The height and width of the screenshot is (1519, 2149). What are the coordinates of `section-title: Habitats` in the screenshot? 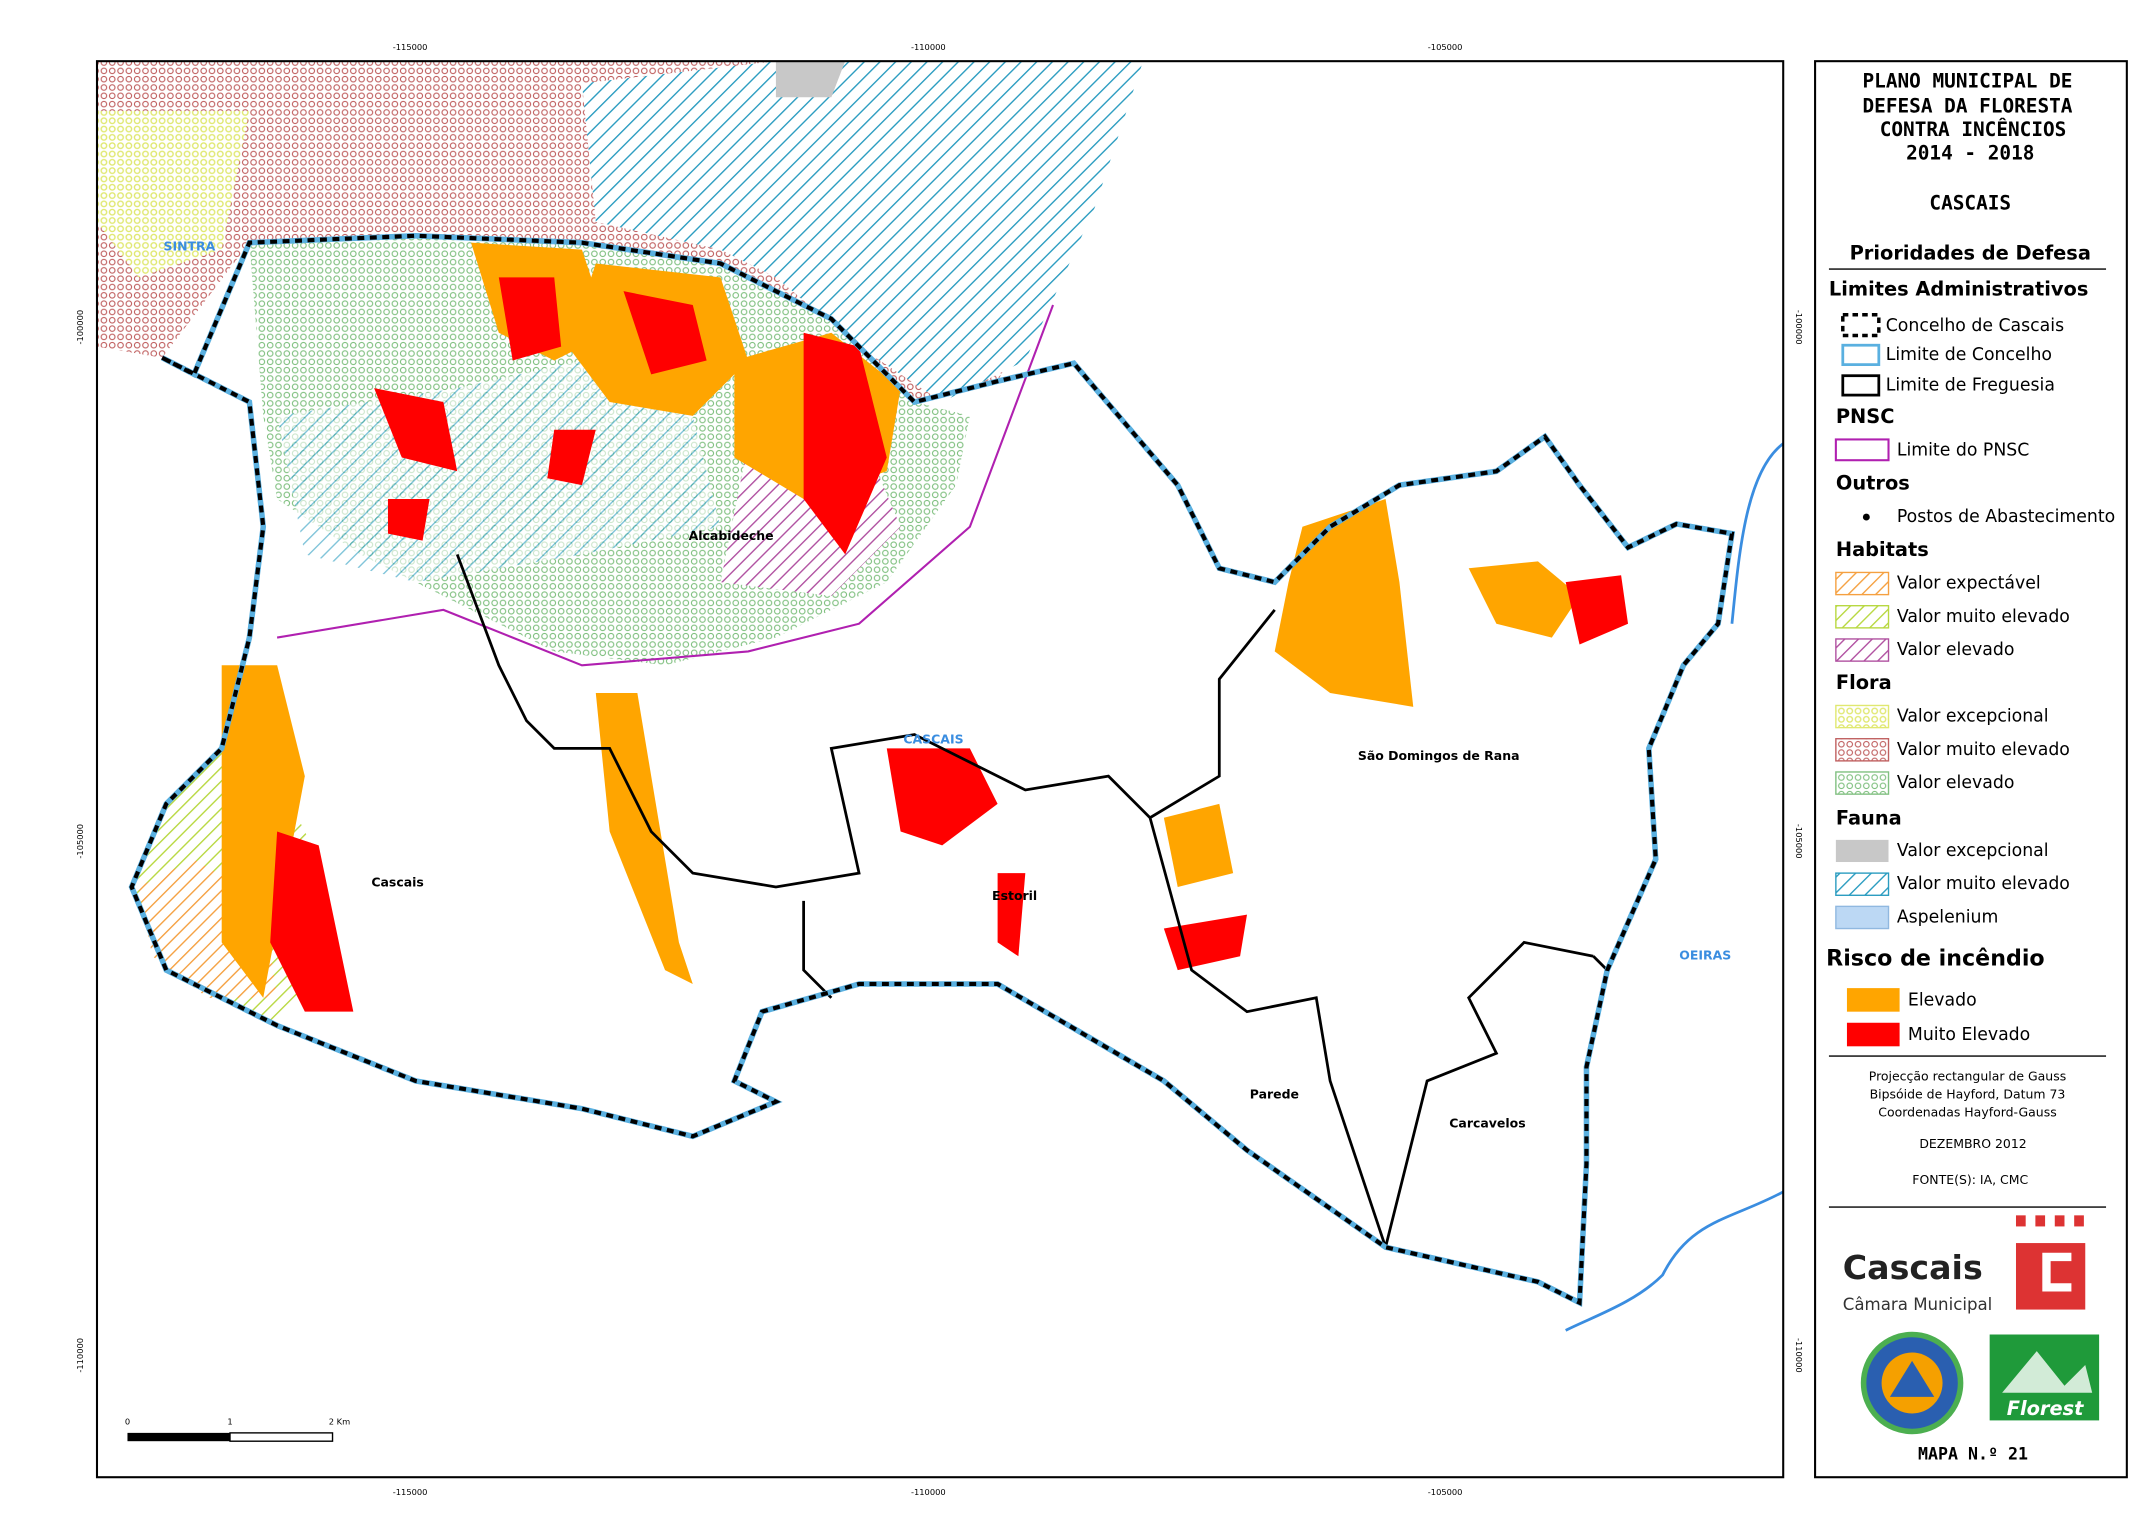 It's located at (1882, 549).